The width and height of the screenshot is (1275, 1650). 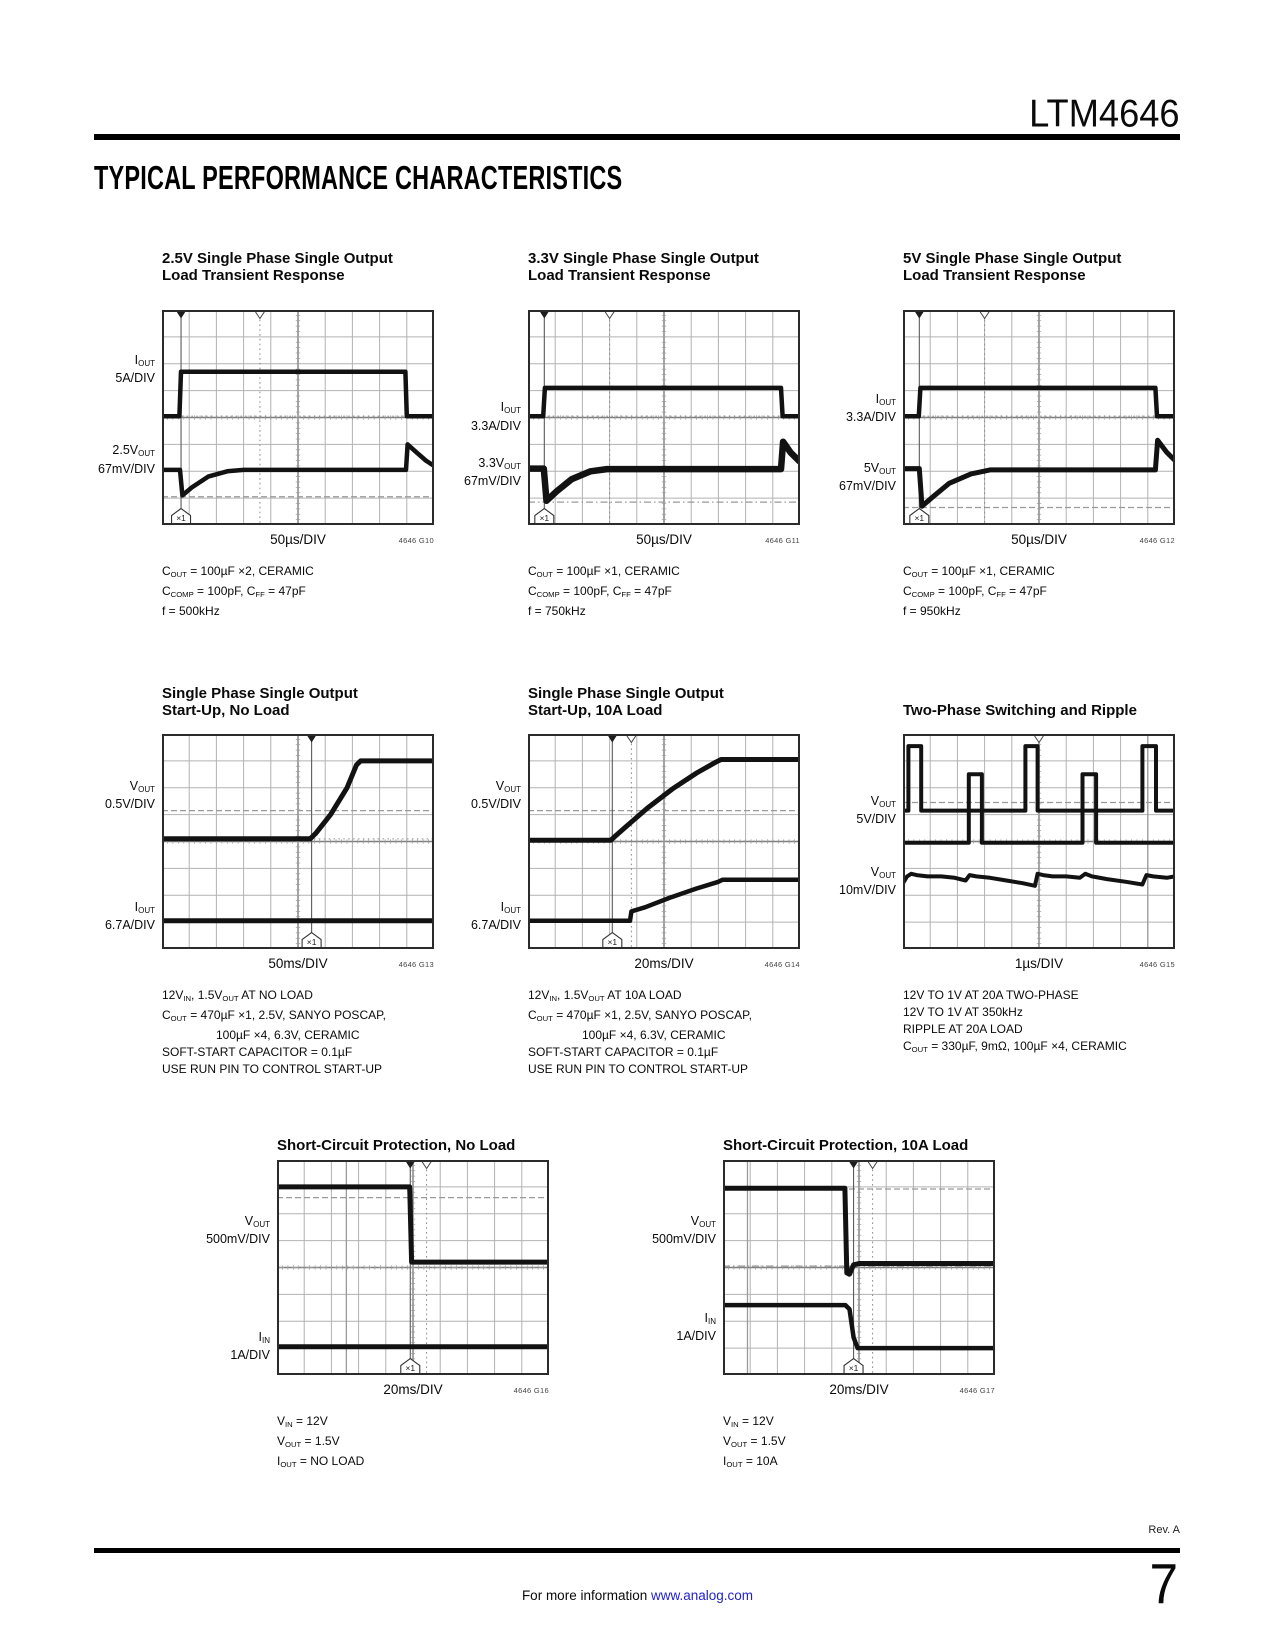 What do you see at coordinates (963, 1012) in the screenshot?
I see `note-line: 12V TO 1V AT 350kHz` at bounding box center [963, 1012].